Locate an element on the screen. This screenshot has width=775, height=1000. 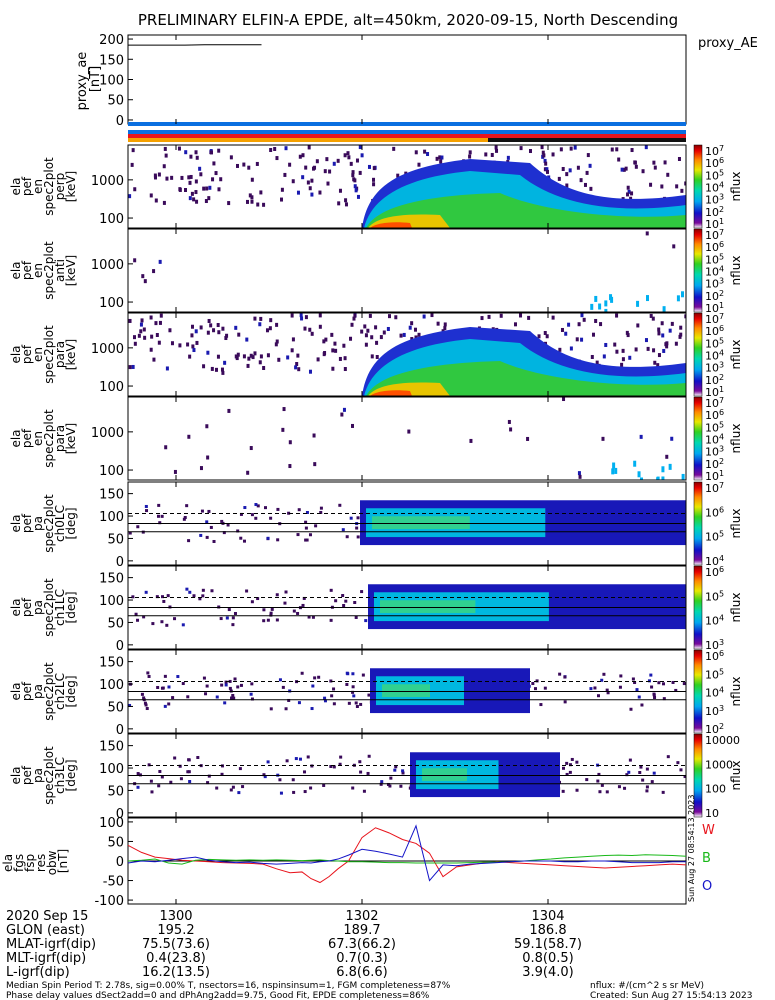
eph-row-2-label: MLAT-igrf(dip) is located at coordinates (51, 944).